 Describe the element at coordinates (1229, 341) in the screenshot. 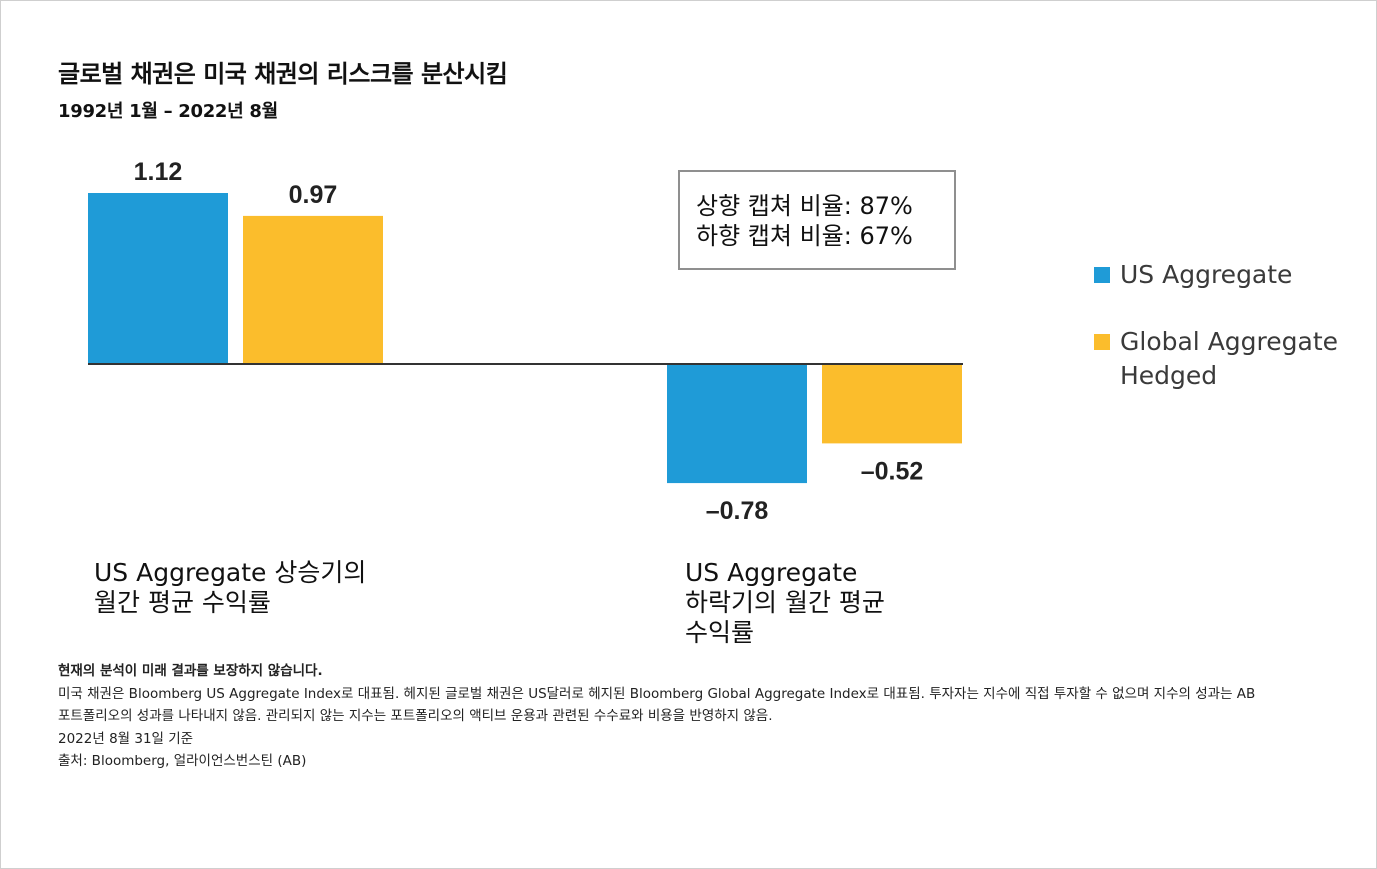

I see `legend-label-line1: Global Aggregate` at that location.